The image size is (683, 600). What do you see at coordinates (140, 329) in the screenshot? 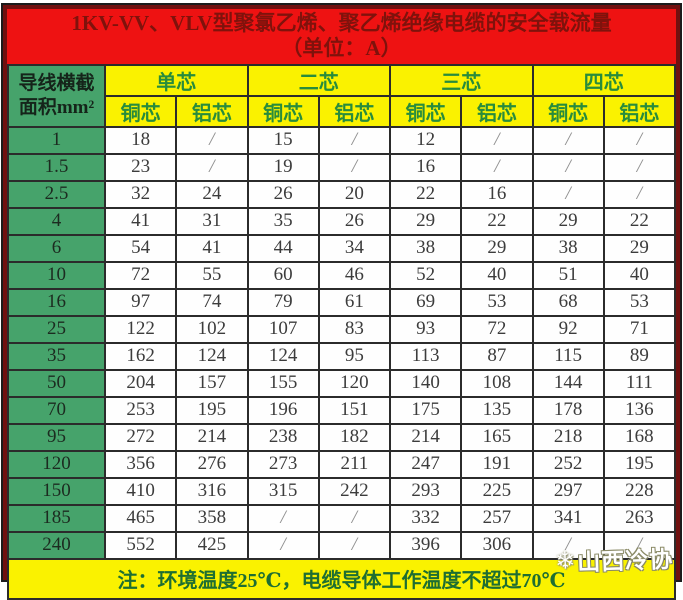
I see `value-cell: 122` at bounding box center [140, 329].